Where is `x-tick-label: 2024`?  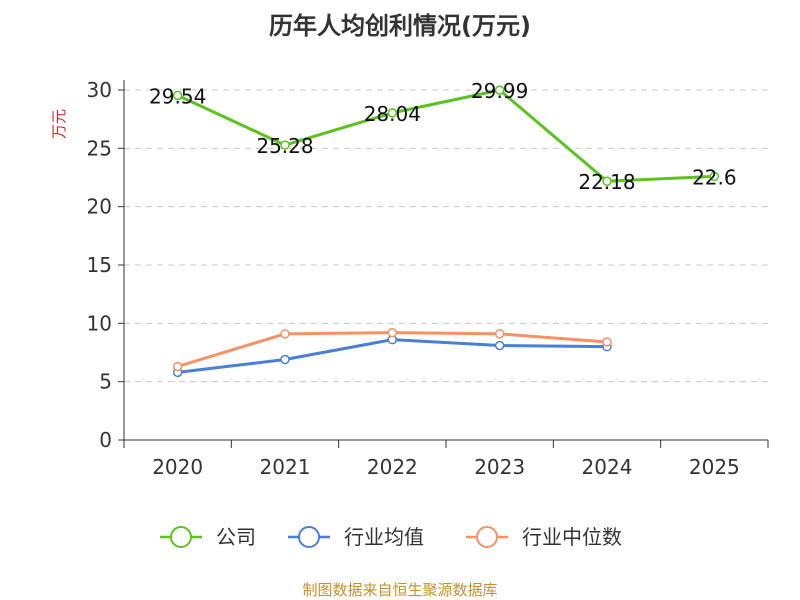
x-tick-label: 2024 is located at coordinates (607, 467).